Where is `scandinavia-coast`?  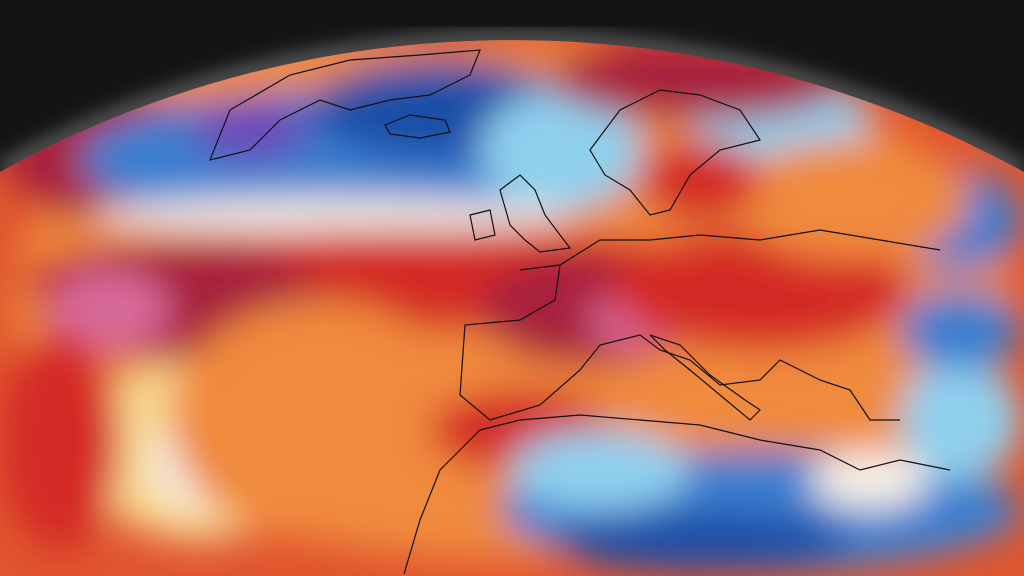 scandinavia-coast is located at coordinates (675, 152).